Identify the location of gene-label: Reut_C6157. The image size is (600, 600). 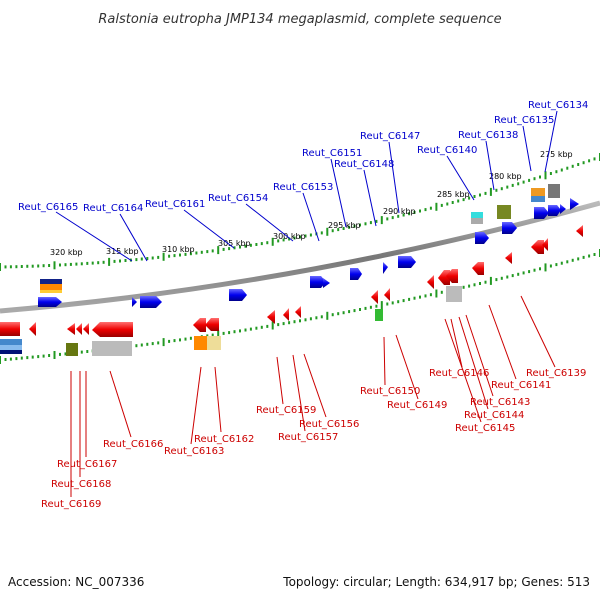
(308, 437).